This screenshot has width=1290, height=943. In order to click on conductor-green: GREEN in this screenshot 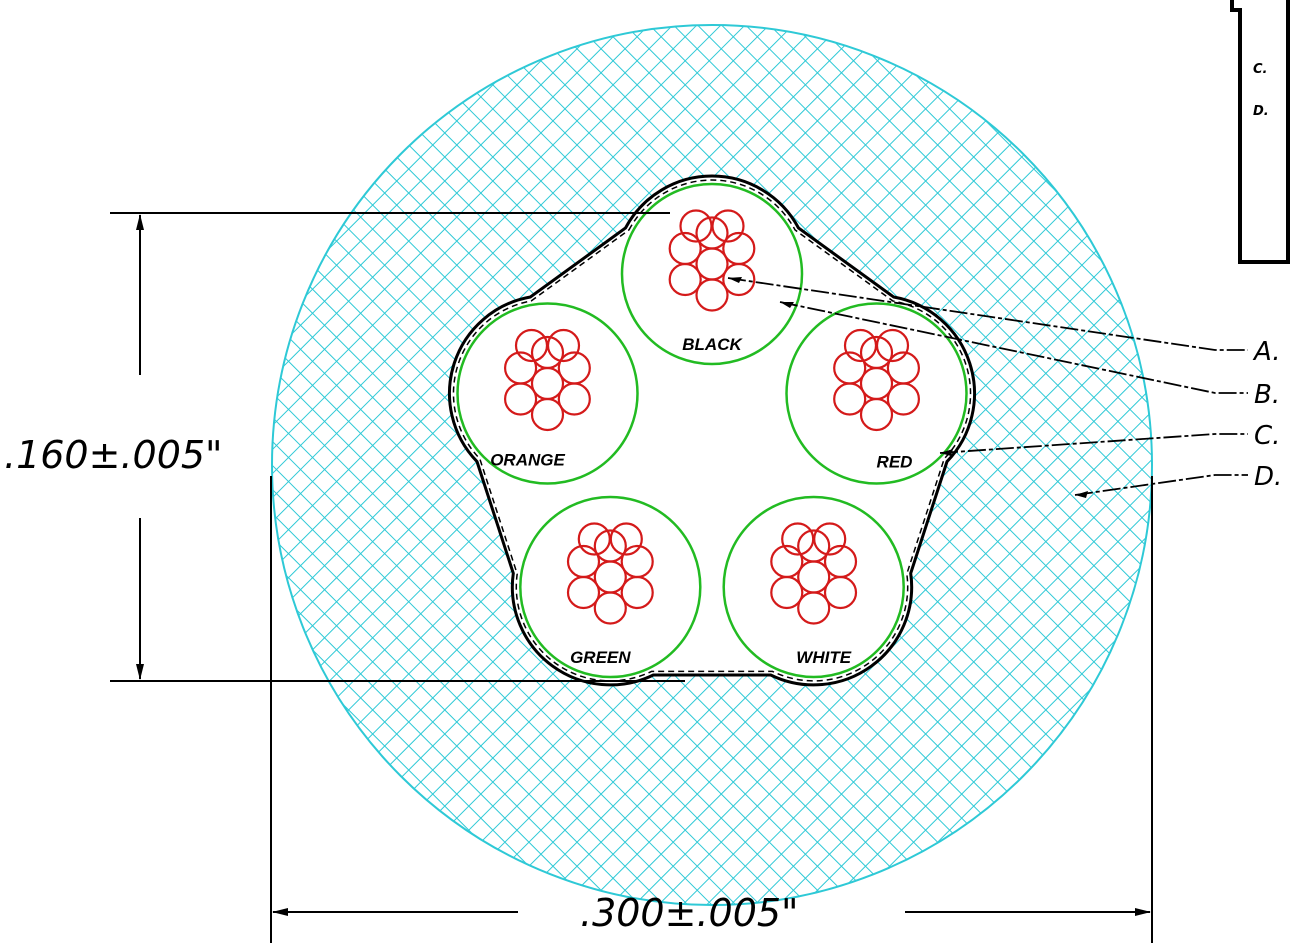, I will do `click(610, 587)`.